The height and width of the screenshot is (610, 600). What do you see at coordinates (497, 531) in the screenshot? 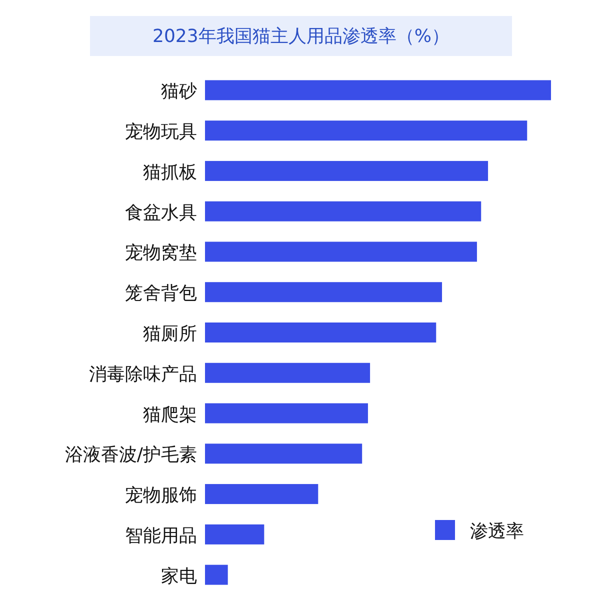
I see `legend-label: 渗透率` at bounding box center [497, 531].